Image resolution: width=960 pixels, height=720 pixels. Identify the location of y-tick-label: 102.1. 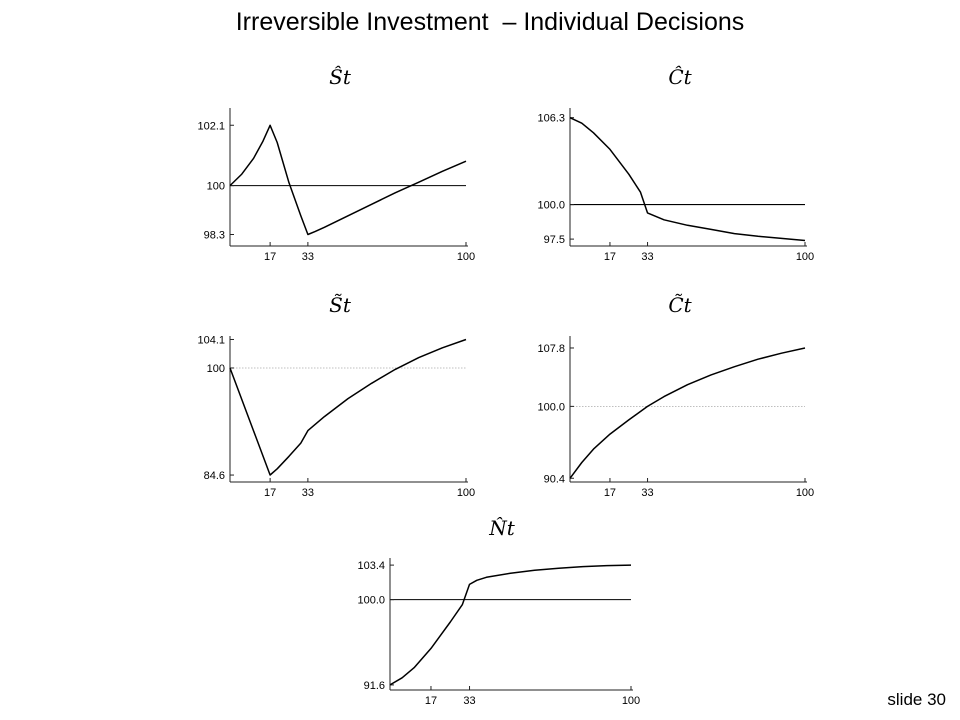
(211, 126).